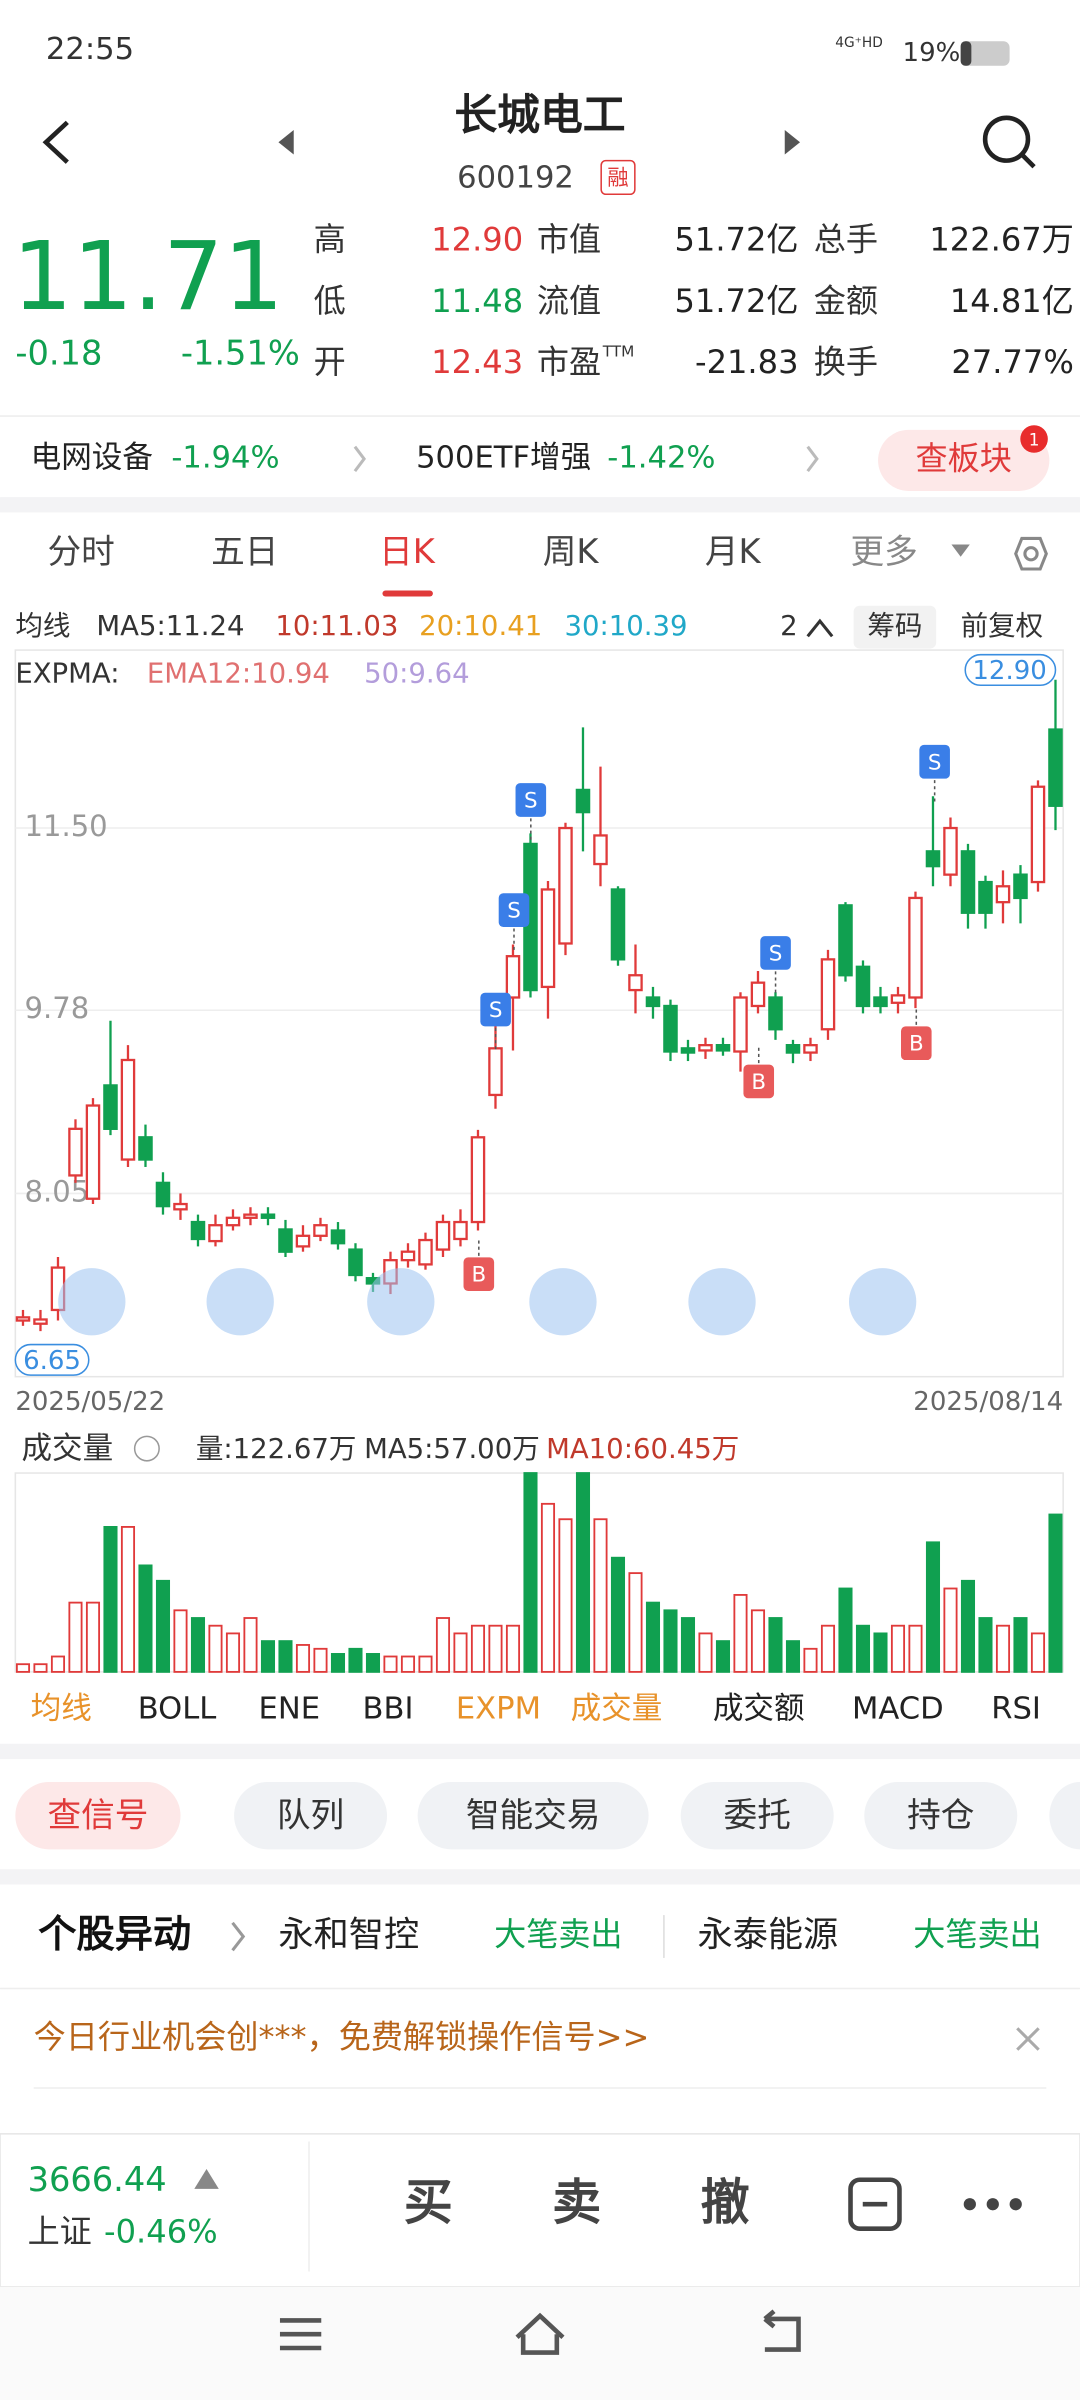 The image size is (1080, 2400). What do you see at coordinates (503, 457) in the screenshot?
I see `sector-name: 500ETF增强` at bounding box center [503, 457].